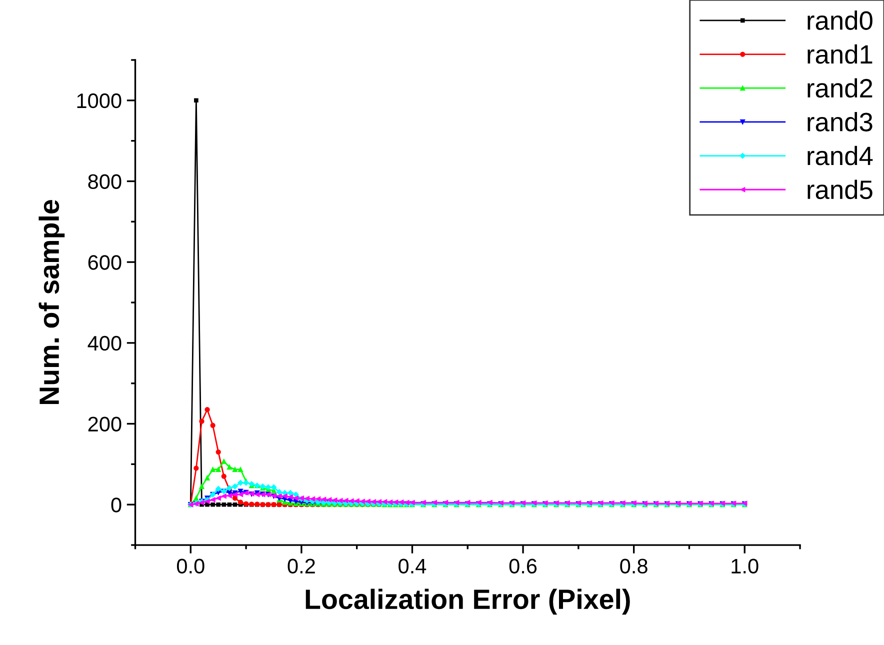 The width and height of the screenshot is (884, 645). I want to click on x-tick-label: 0.8, so click(634, 566).